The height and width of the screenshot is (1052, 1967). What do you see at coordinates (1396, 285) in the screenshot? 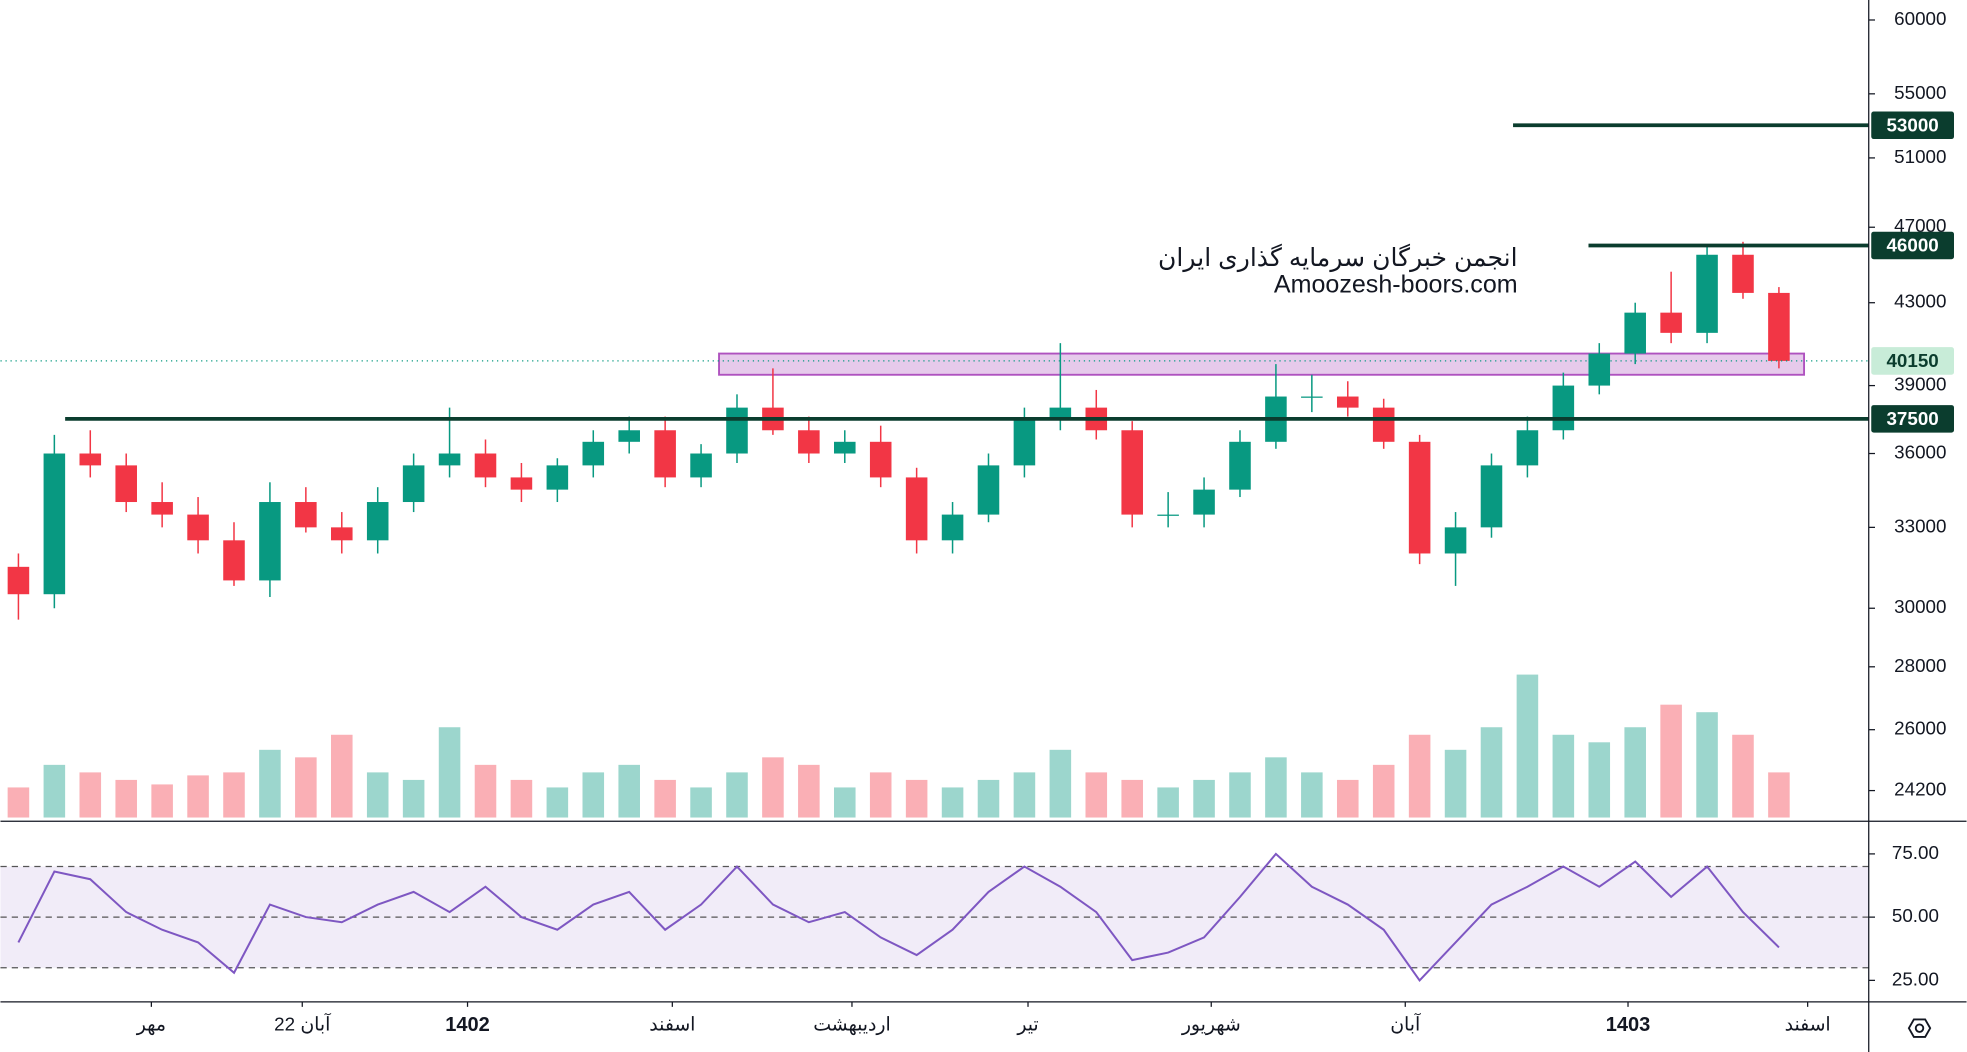
I see `watermark: Amoozesh-boors.com` at bounding box center [1396, 285].